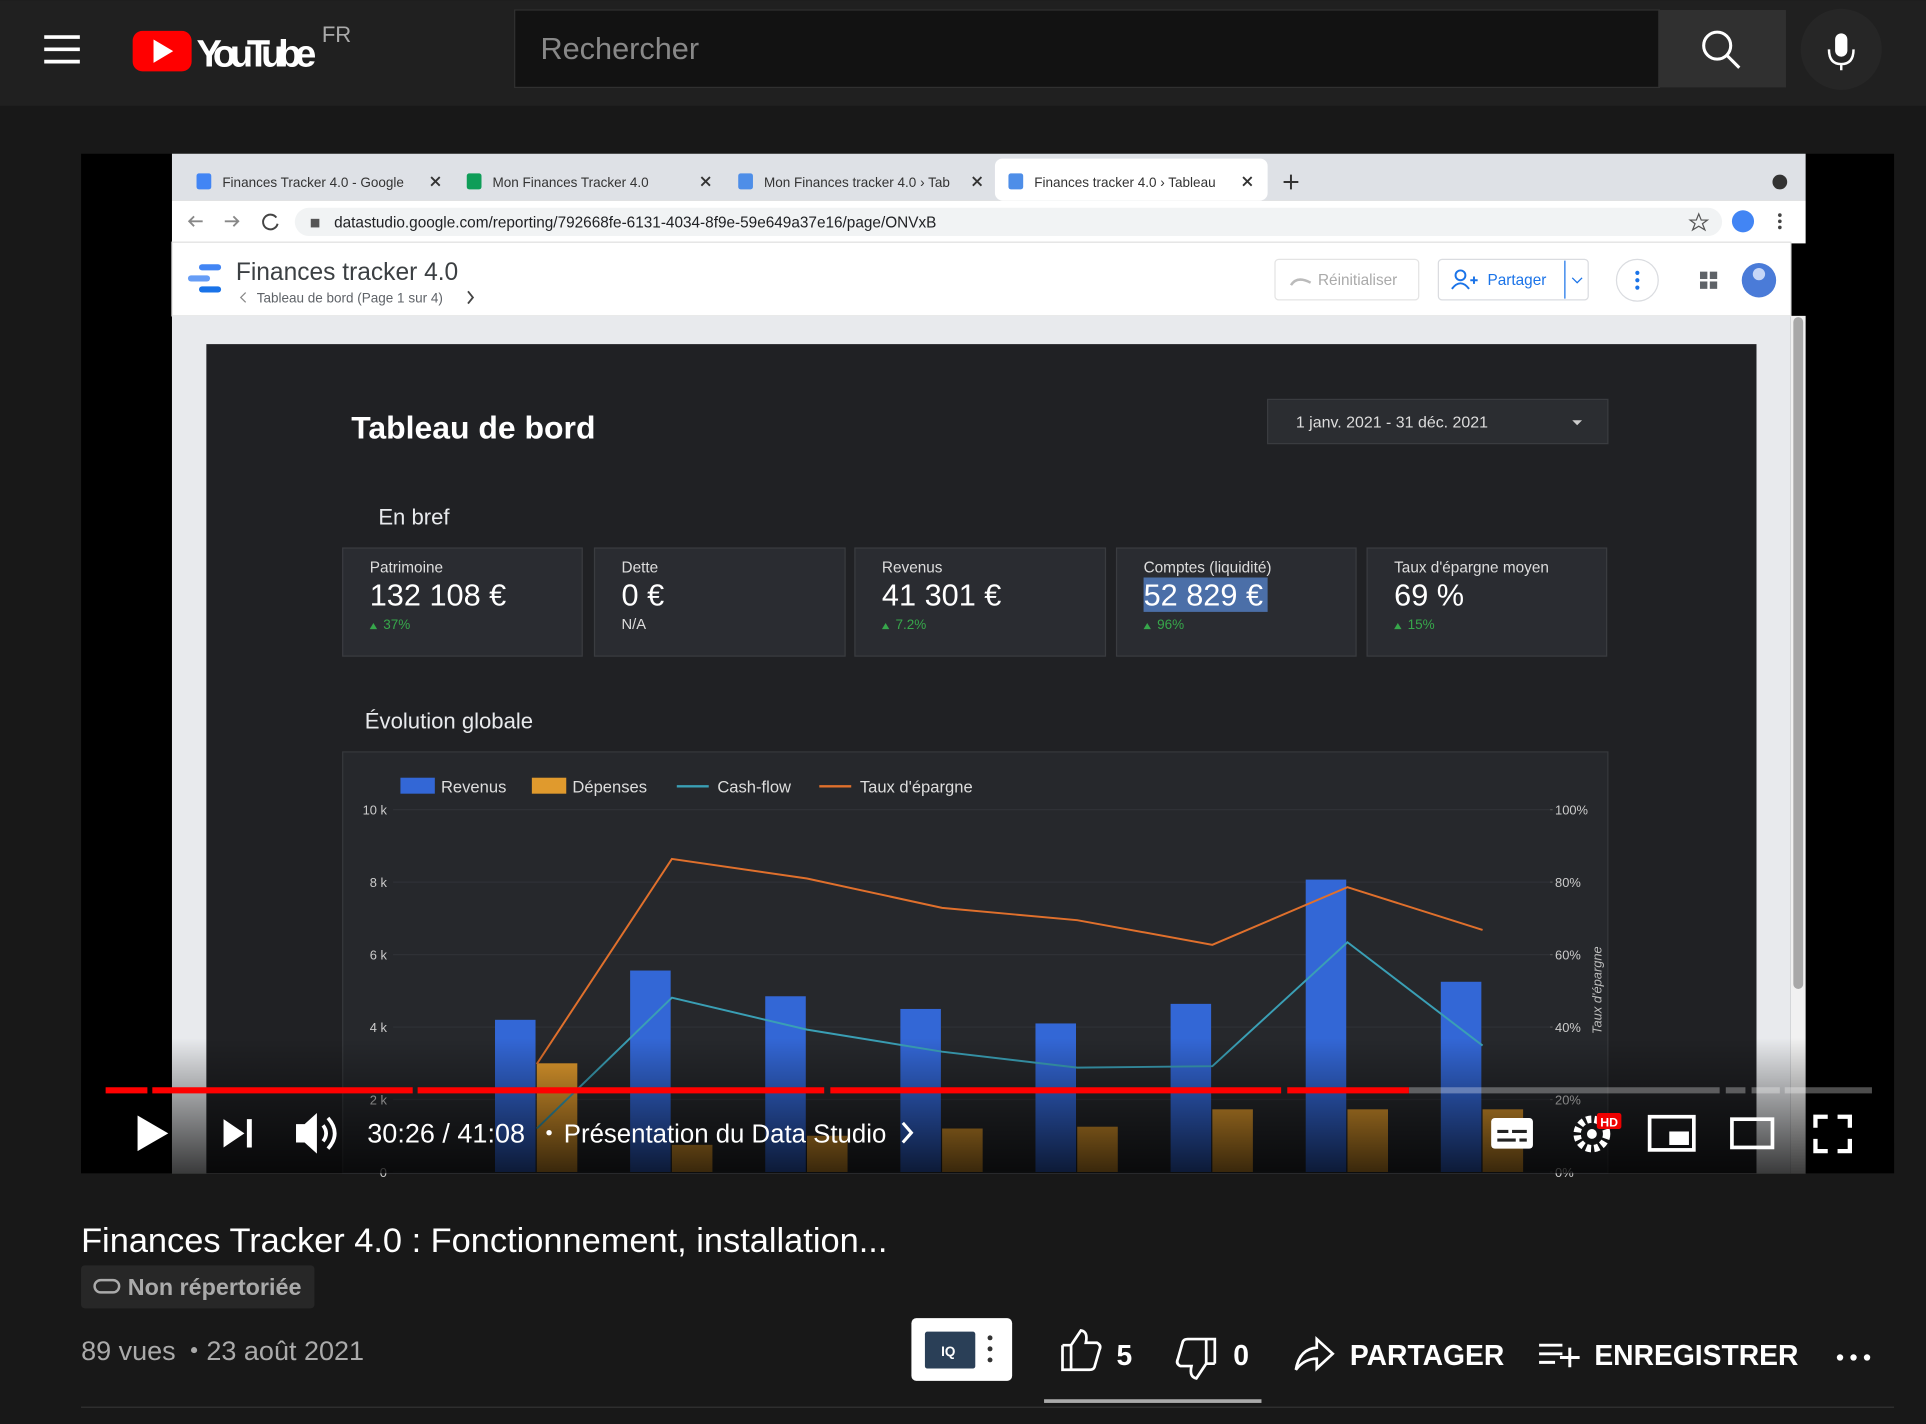 The height and width of the screenshot is (1424, 1926). Describe the element at coordinates (1081, 1350) in the screenshot. I see `like-icon` at that location.